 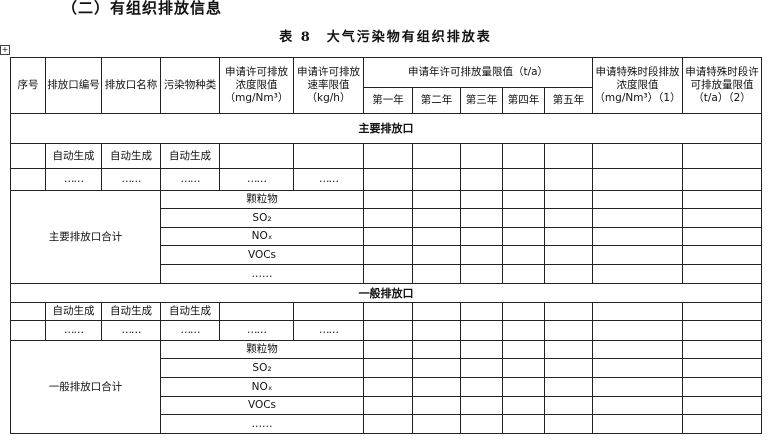 What do you see at coordinates (386, 100) in the screenshot?
I see `header-years-row: 第一年 第二年 第三年 第四年 第五年` at bounding box center [386, 100].